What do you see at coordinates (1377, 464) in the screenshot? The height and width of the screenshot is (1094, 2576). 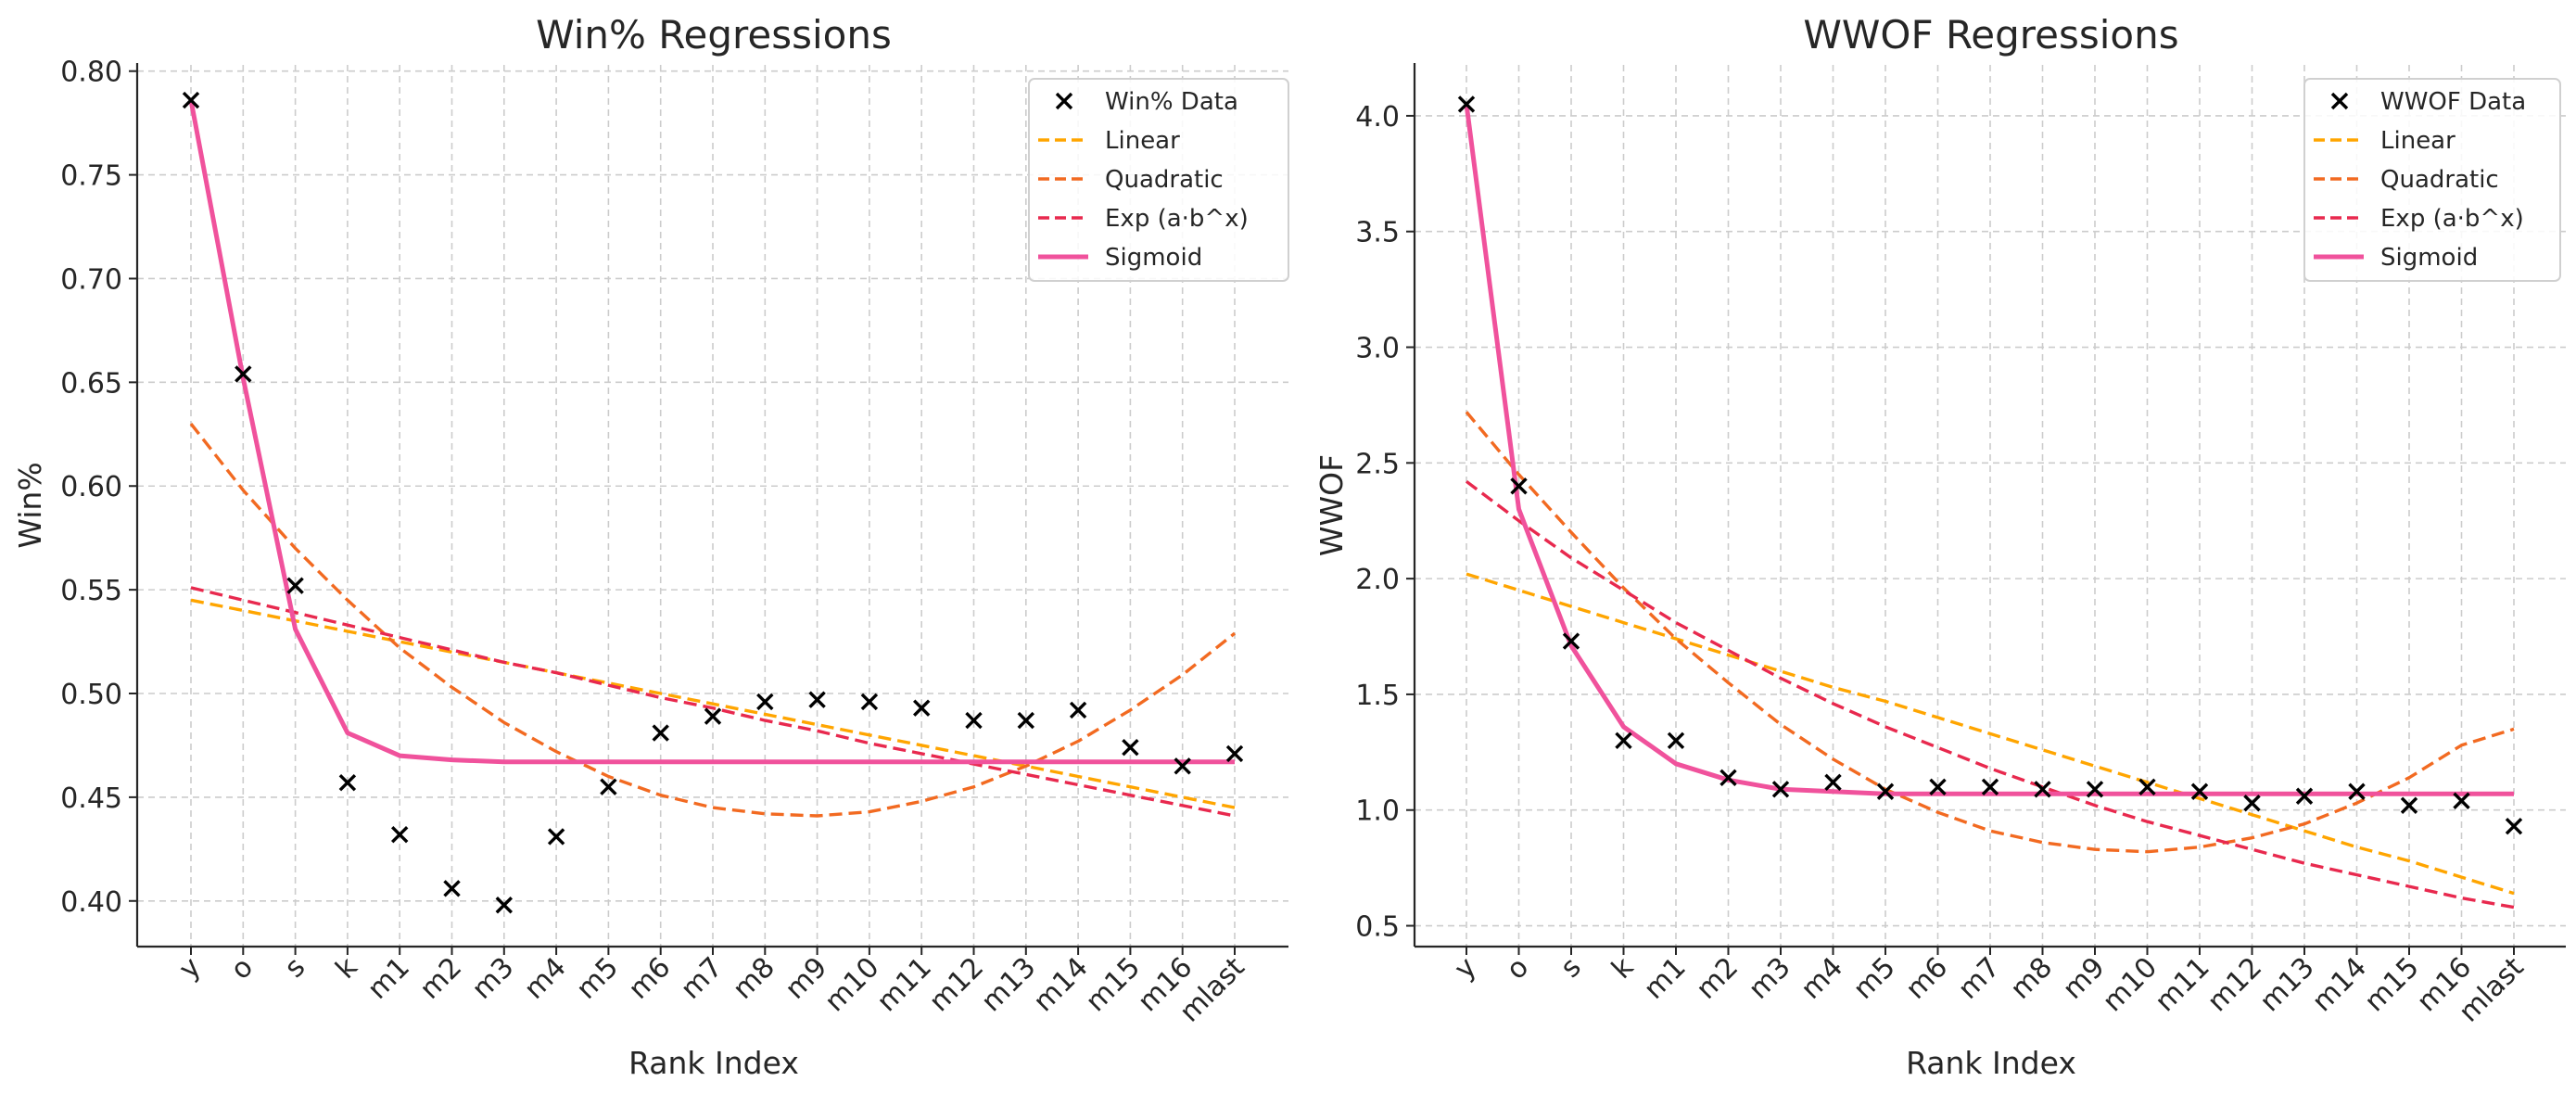 I see `y-tick-label: 2.5` at bounding box center [1377, 464].